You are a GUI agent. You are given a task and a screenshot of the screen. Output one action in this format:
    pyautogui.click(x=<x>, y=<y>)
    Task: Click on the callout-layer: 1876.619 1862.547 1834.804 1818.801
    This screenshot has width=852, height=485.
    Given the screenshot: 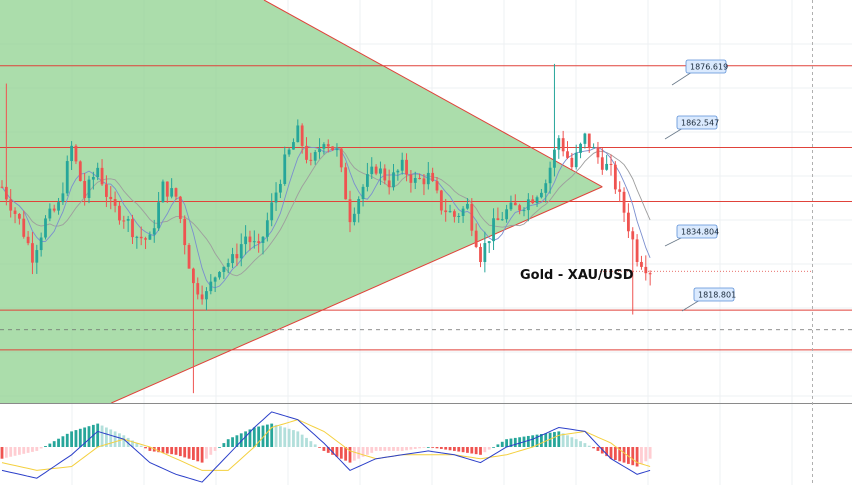 What is the action you would take?
    pyautogui.click(x=700, y=185)
    